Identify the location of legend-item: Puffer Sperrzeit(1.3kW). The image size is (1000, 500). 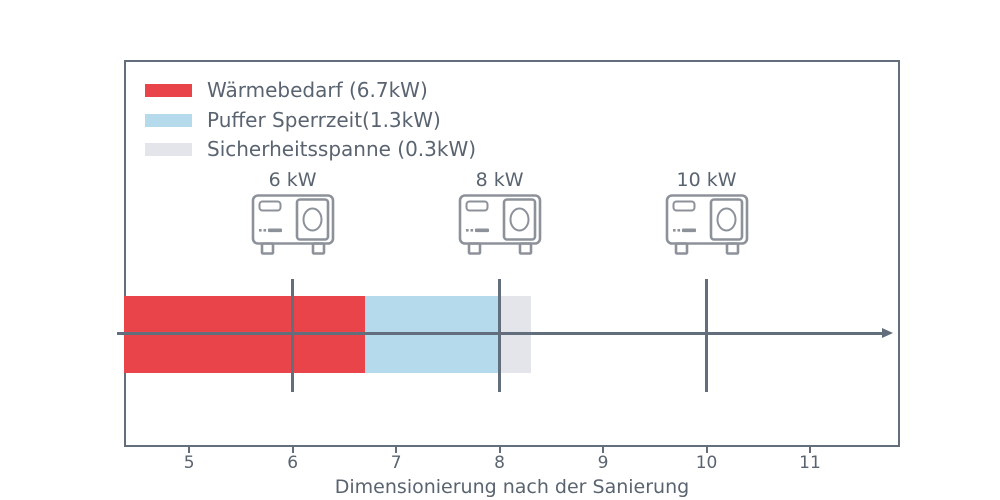
(293, 119).